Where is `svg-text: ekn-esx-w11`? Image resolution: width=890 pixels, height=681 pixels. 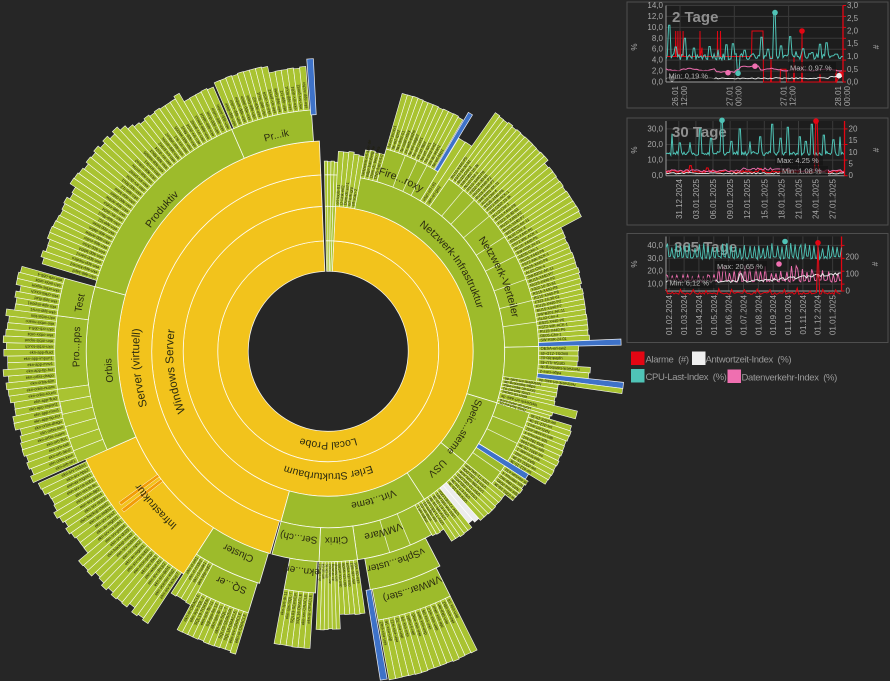
svg-text: ekn-esx-w11 is located at coordinates (394, 630).